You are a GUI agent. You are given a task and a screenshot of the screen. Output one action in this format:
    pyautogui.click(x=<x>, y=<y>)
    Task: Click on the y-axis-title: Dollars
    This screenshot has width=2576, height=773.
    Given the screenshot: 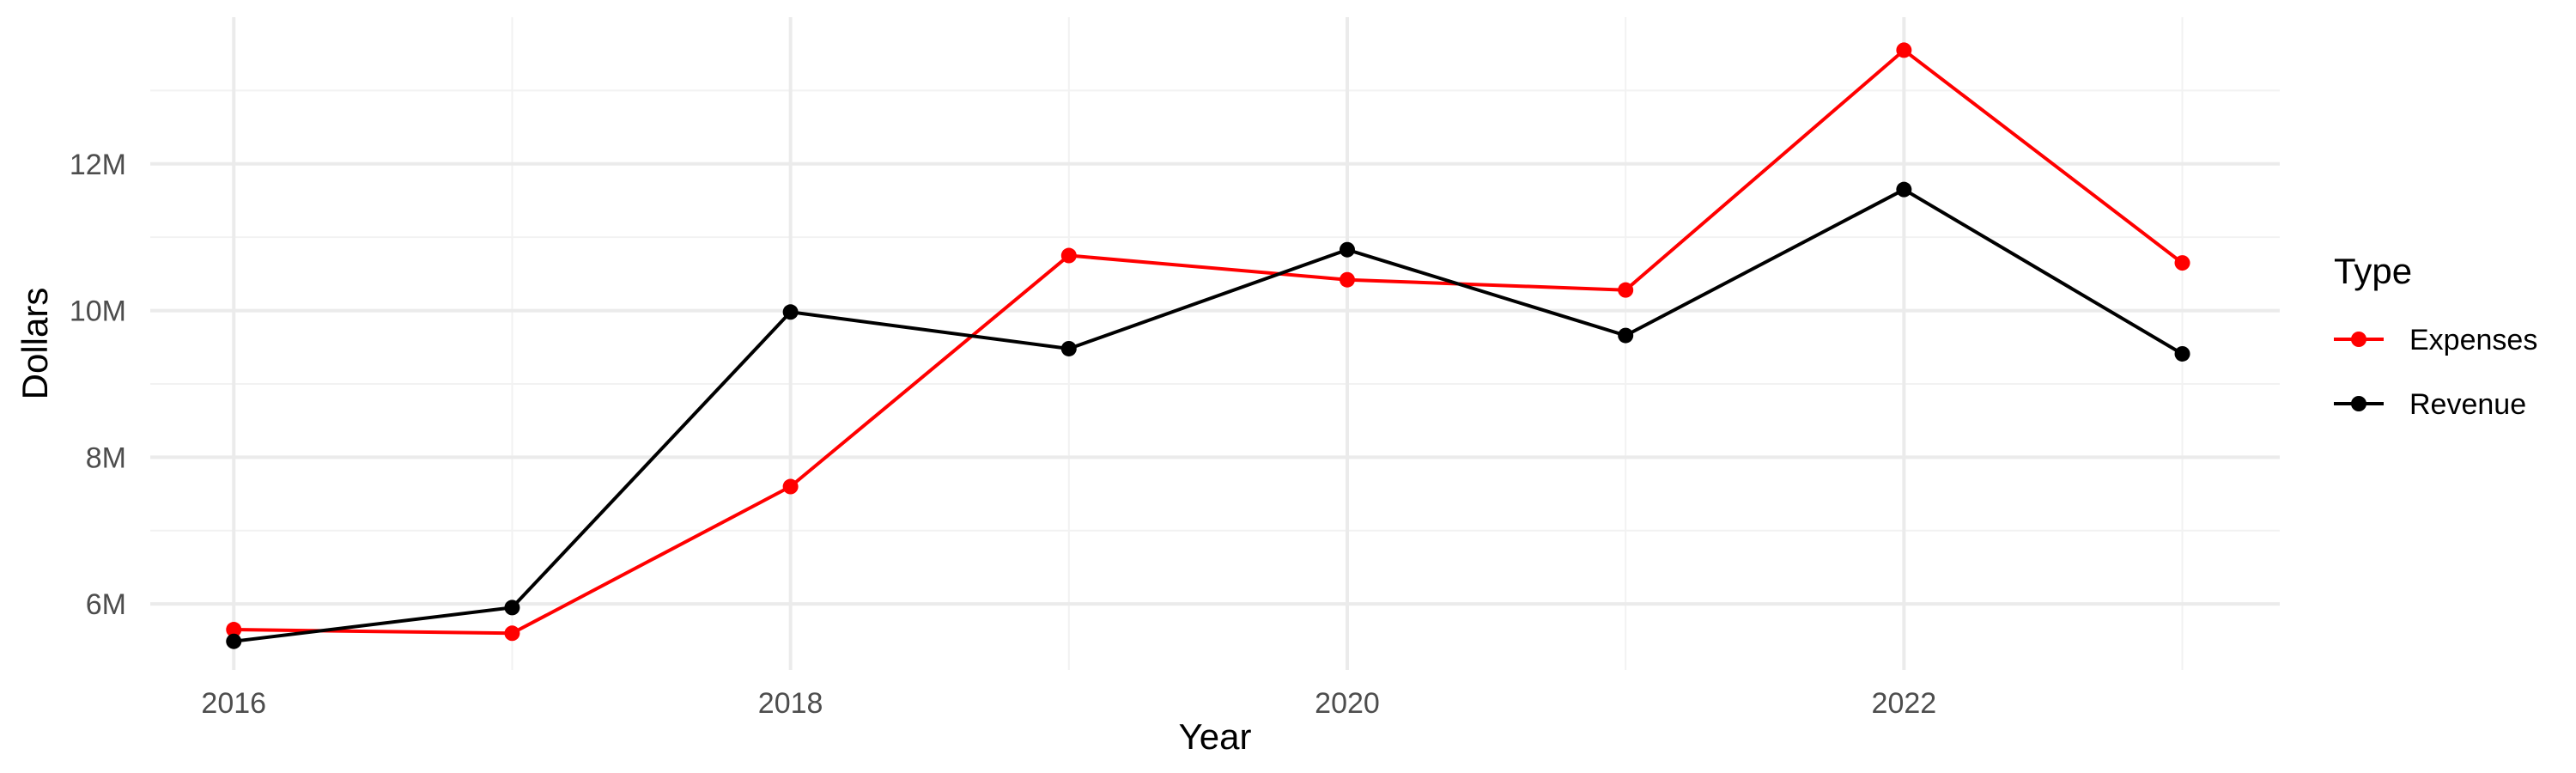 What is the action you would take?
    pyautogui.click(x=35, y=344)
    